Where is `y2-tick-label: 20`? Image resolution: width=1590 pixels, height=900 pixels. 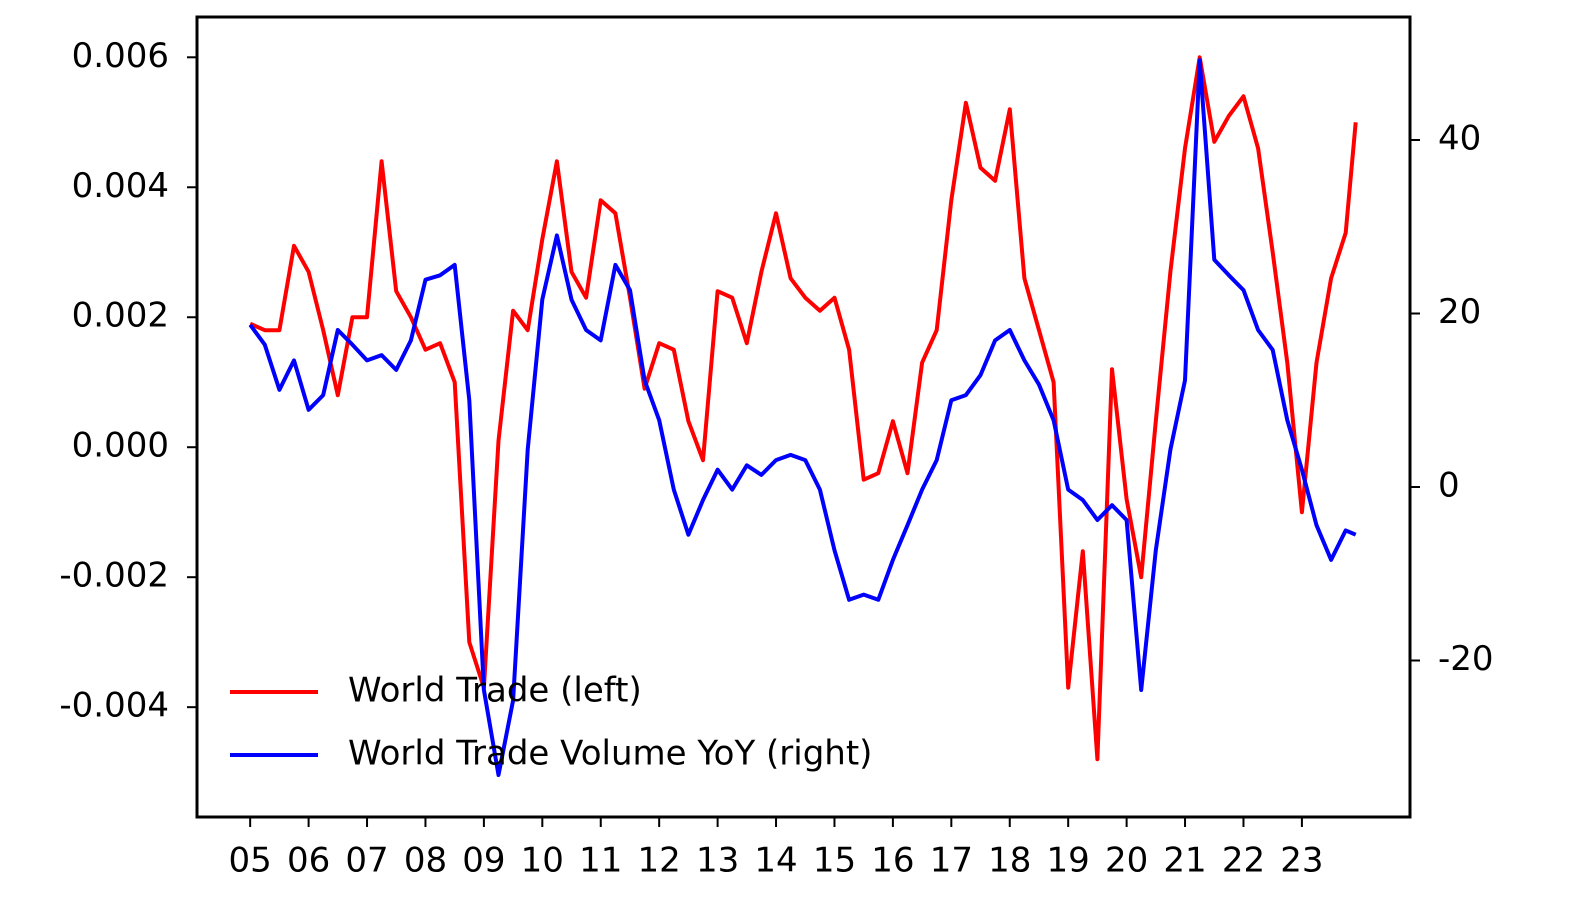
y2-tick-label: 20 is located at coordinates (1459, 312).